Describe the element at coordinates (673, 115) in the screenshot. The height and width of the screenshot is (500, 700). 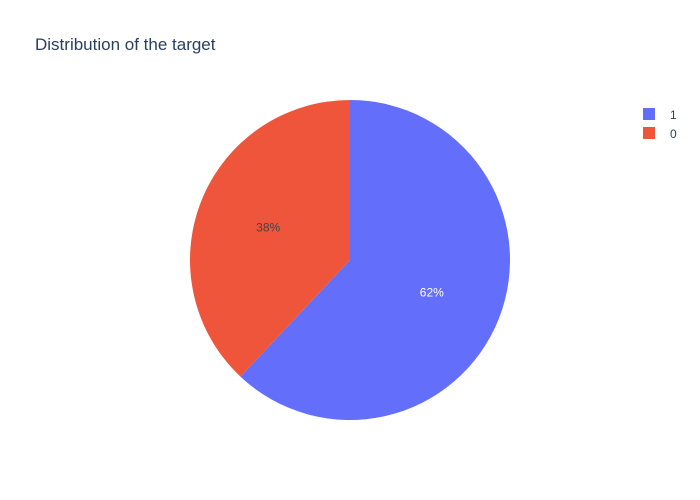
I see `legend-label-1: 1` at that location.